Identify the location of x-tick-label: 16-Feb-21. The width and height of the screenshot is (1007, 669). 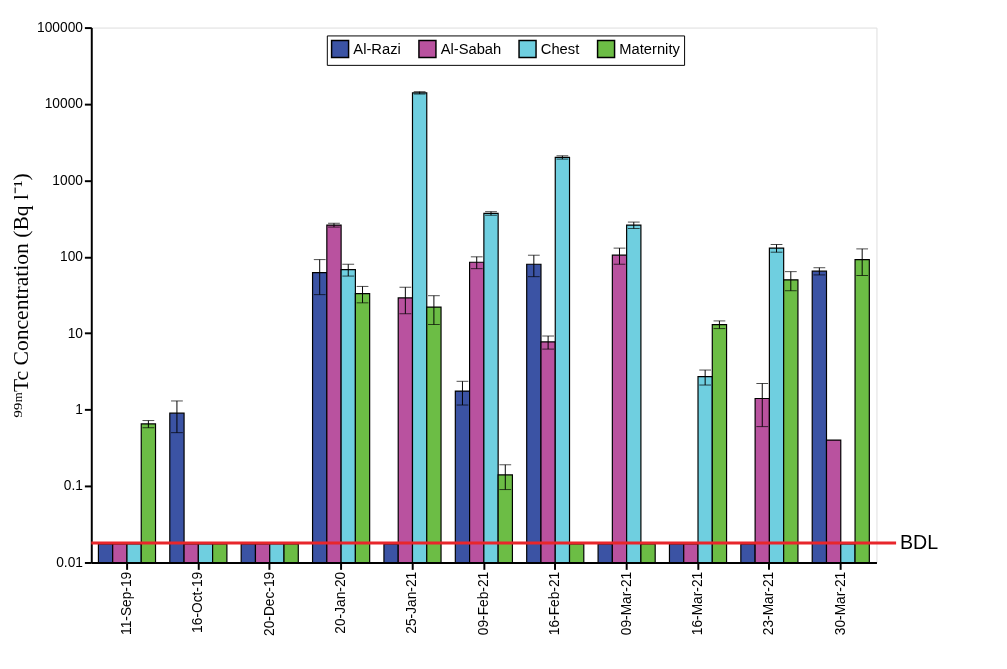
(555, 603).